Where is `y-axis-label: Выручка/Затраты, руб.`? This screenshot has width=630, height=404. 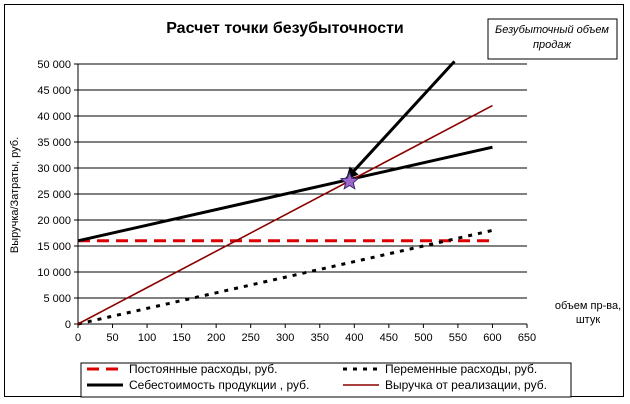 y-axis-label: Выручка/Затраты, руб. is located at coordinates (15, 195).